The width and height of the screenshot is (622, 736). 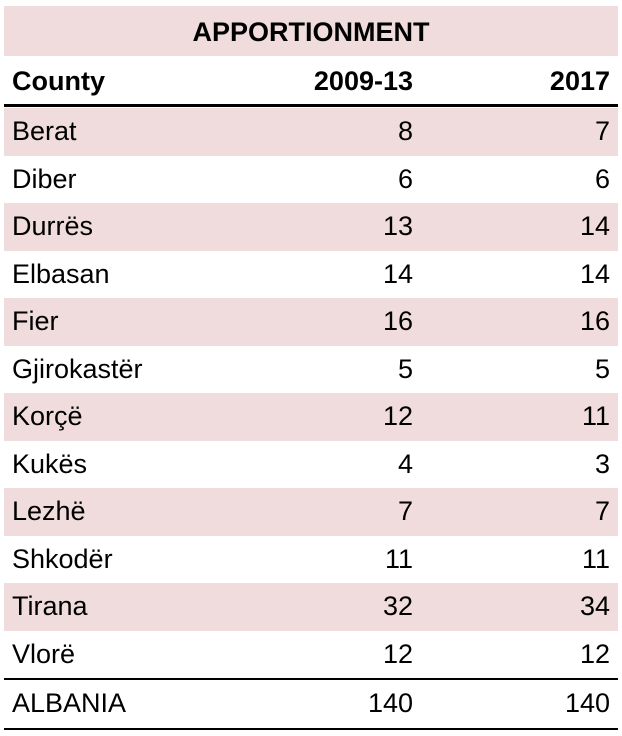 I want to click on header-row: County 2009-13 2017, so click(x=311, y=82).